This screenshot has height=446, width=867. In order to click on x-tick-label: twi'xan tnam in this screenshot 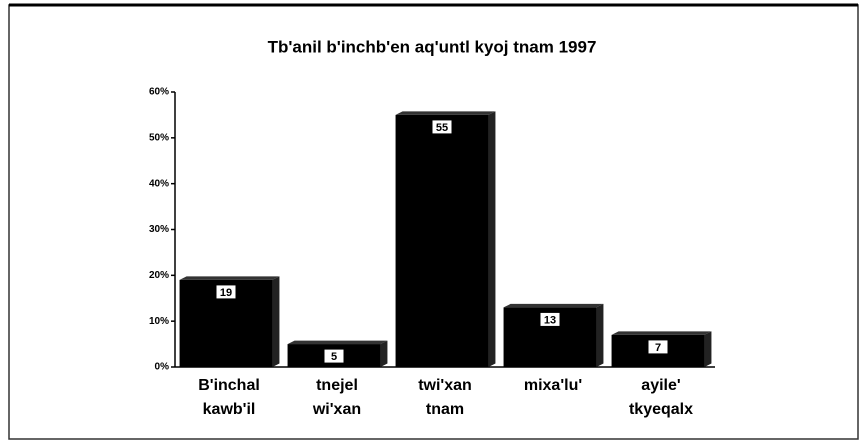, I will do `click(445, 397)`.